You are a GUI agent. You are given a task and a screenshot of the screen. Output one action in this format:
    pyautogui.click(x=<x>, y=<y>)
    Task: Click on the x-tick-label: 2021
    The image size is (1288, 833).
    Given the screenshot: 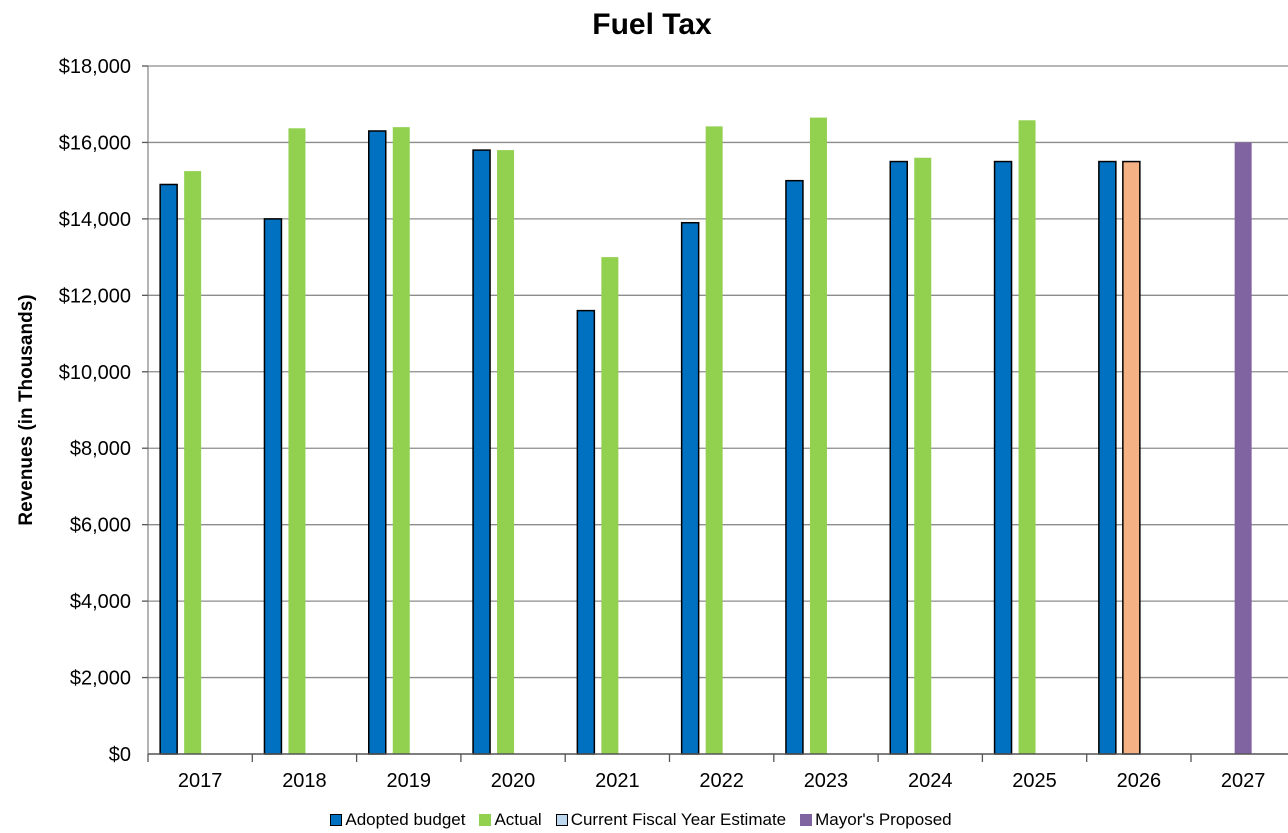 What is the action you would take?
    pyautogui.click(x=617, y=781)
    